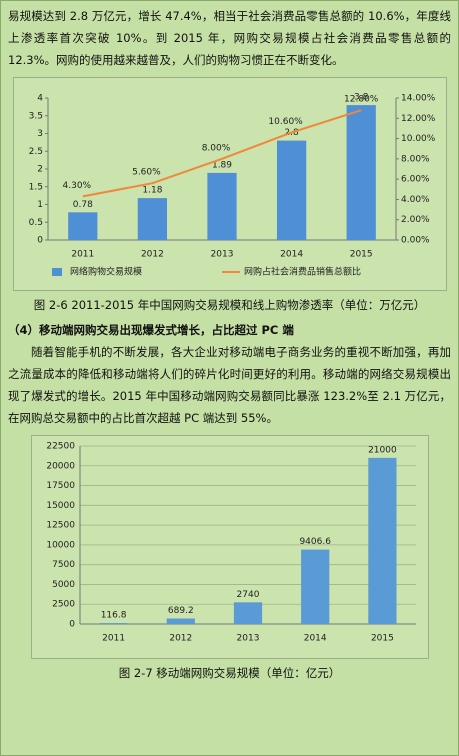 The width and height of the screenshot is (459, 756). Describe the element at coordinates (60, 486) in the screenshot. I see `y-tick-label: 17500` at that location.